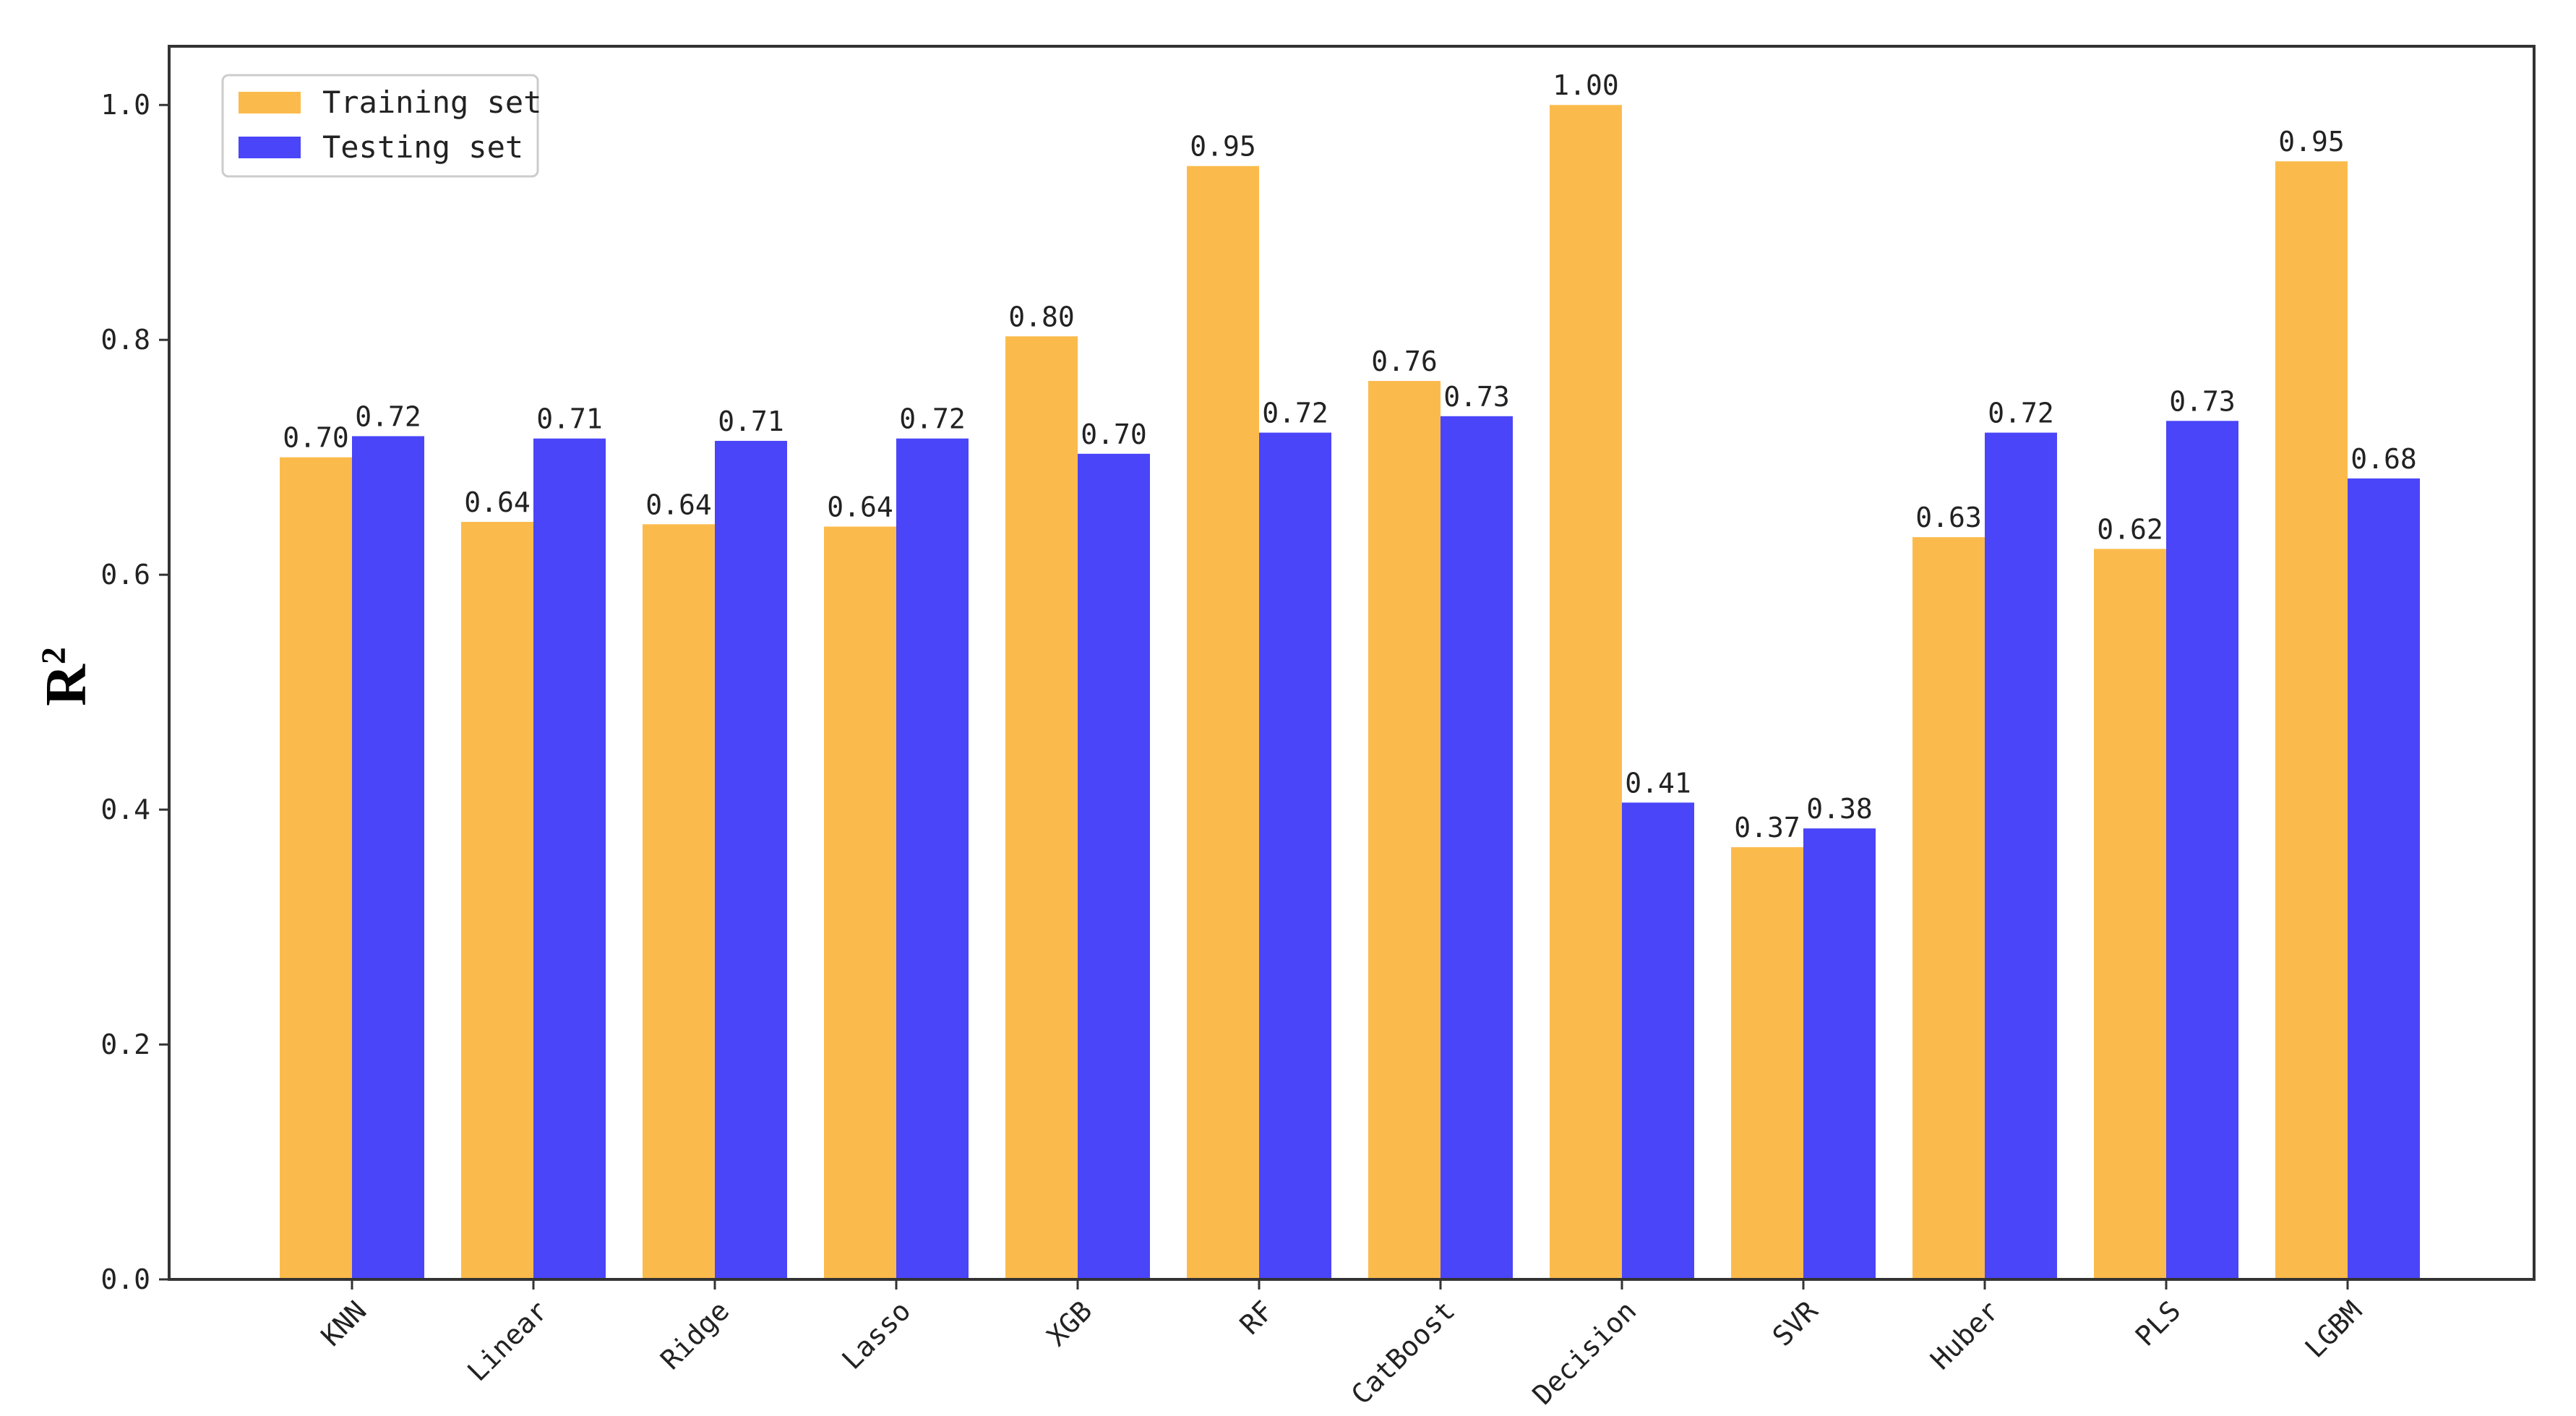  What do you see at coordinates (316, 438) in the screenshot?
I see `data-label-knn-training: 0.70` at bounding box center [316, 438].